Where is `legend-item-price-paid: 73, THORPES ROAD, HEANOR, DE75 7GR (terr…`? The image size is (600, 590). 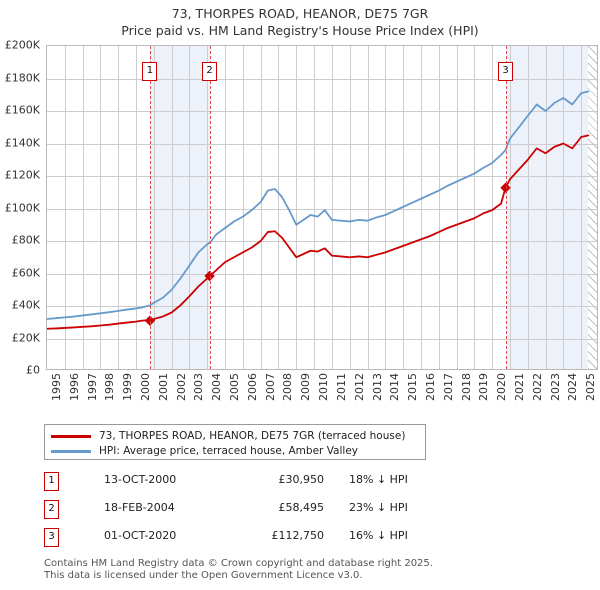 legend-item-price-paid: 73, THORPES ROAD, HEANOR, DE75 7GR (terr… is located at coordinates (235, 436).